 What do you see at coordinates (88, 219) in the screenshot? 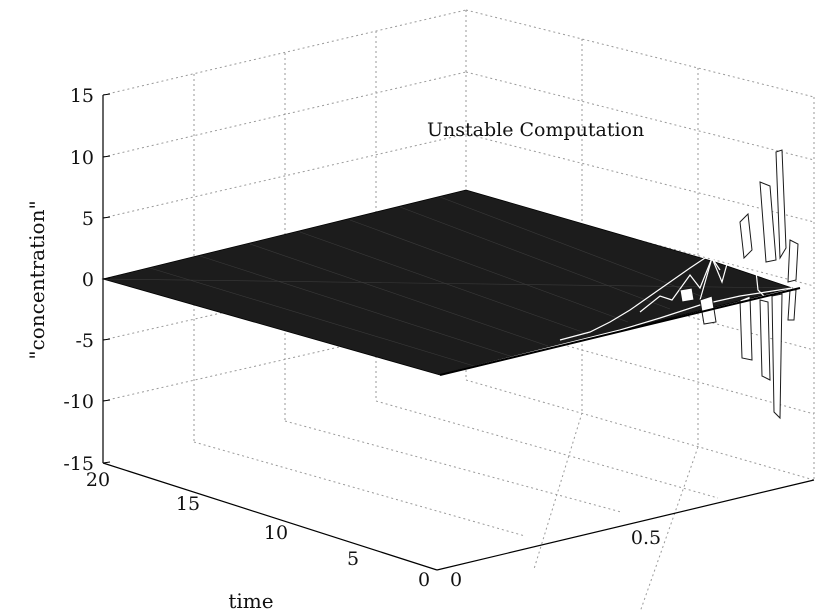
I see `z-tick-label: 5` at bounding box center [88, 219].